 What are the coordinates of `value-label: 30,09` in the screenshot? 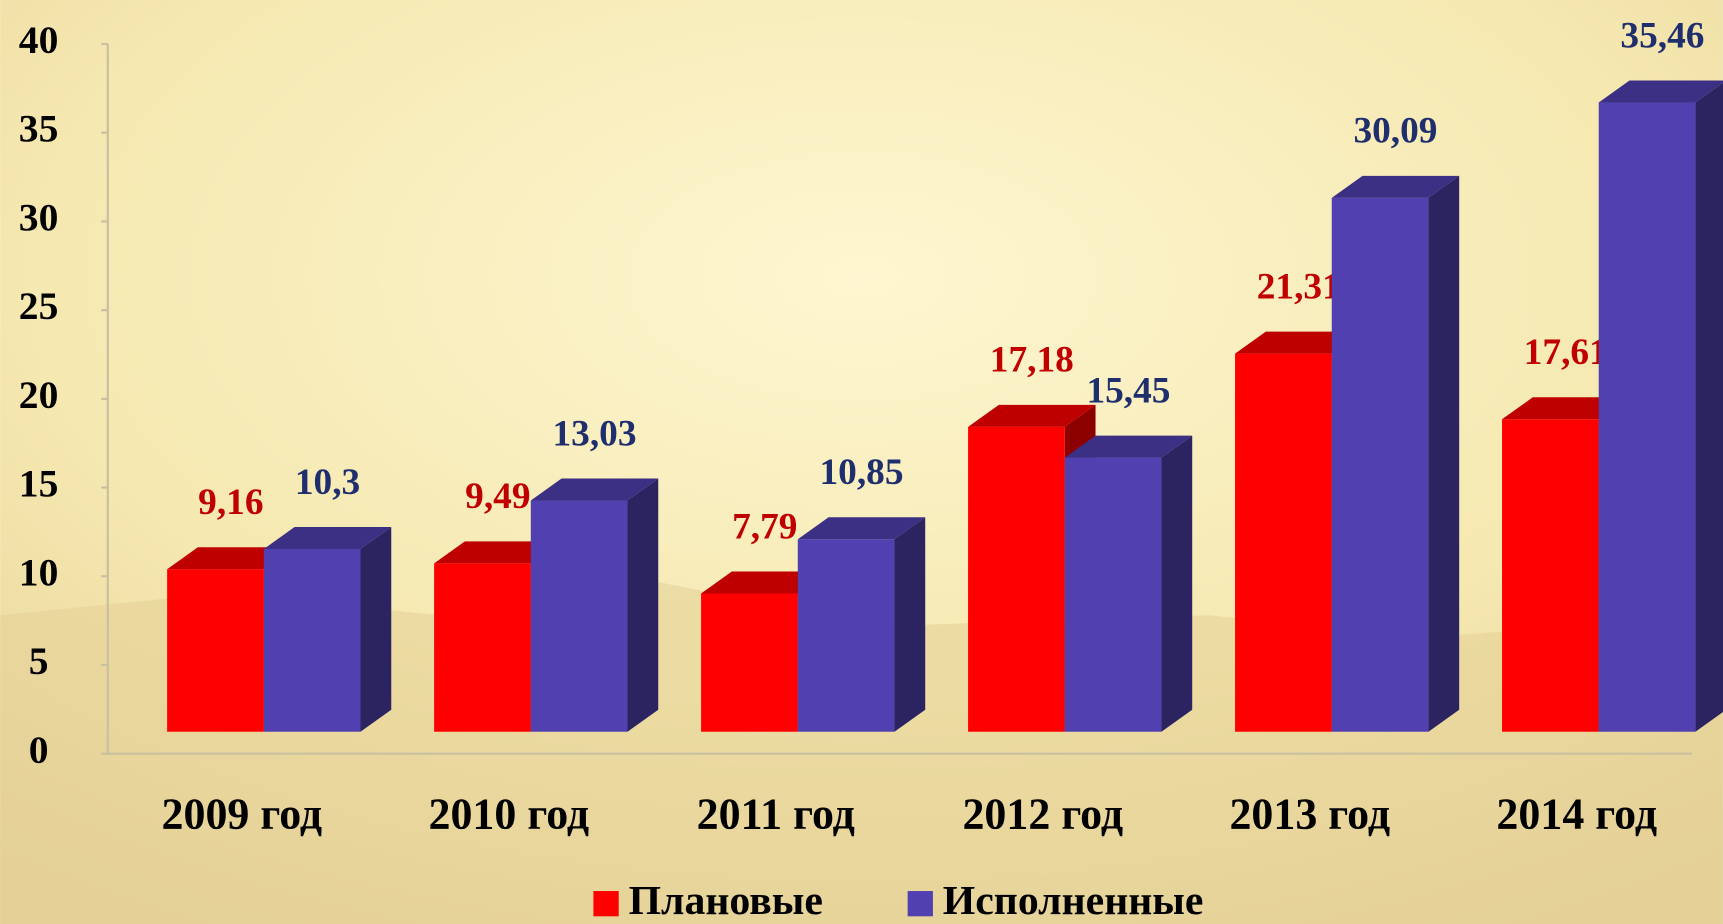 It's located at (1395, 131).